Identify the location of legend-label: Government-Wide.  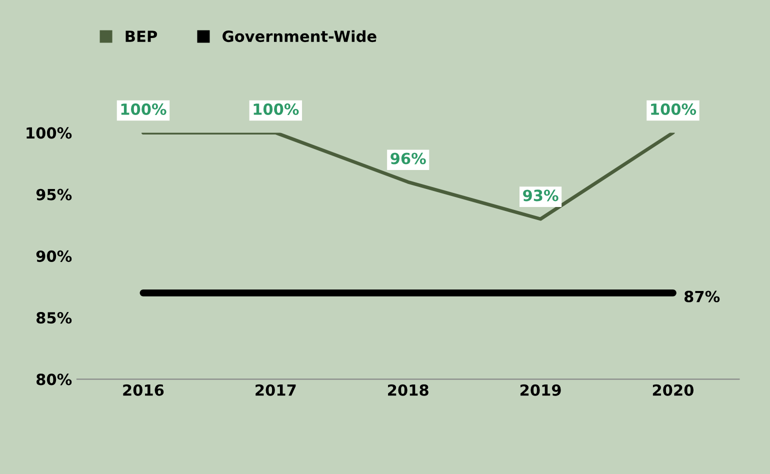
(299, 36).